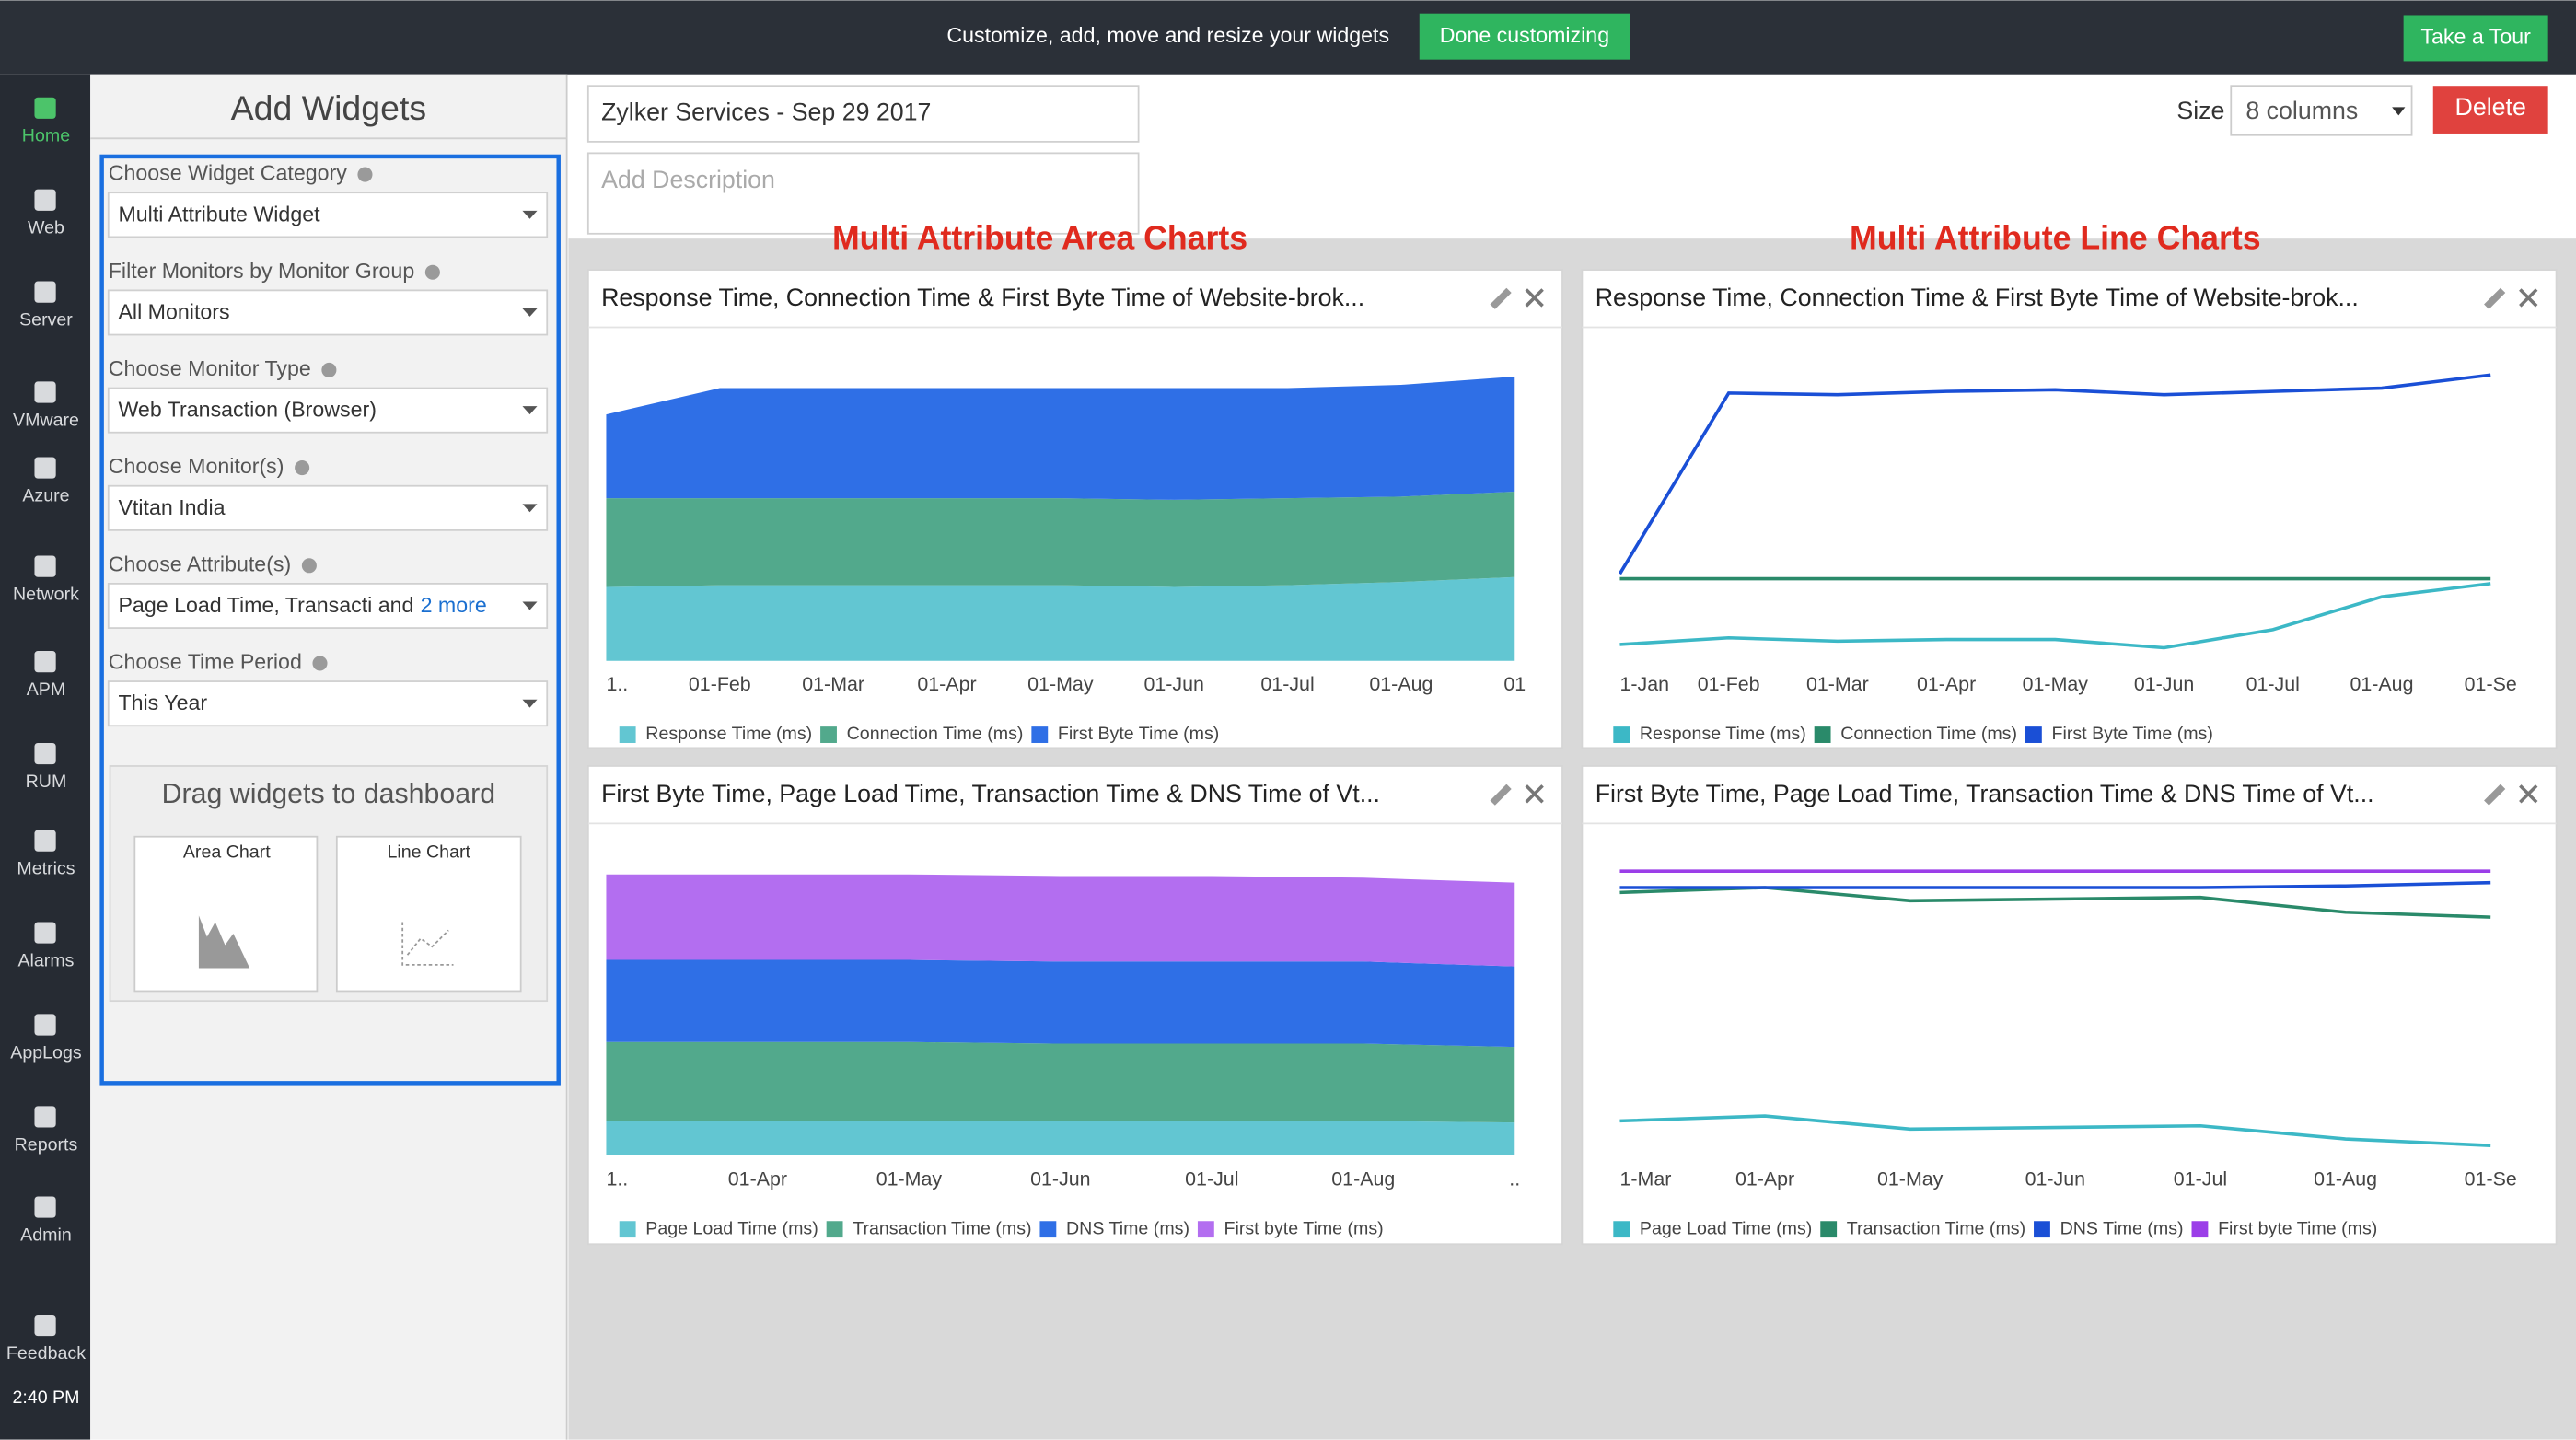  What do you see at coordinates (2069, 1005) in the screenshot?
I see `chart-panel` at bounding box center [2069, 1005].